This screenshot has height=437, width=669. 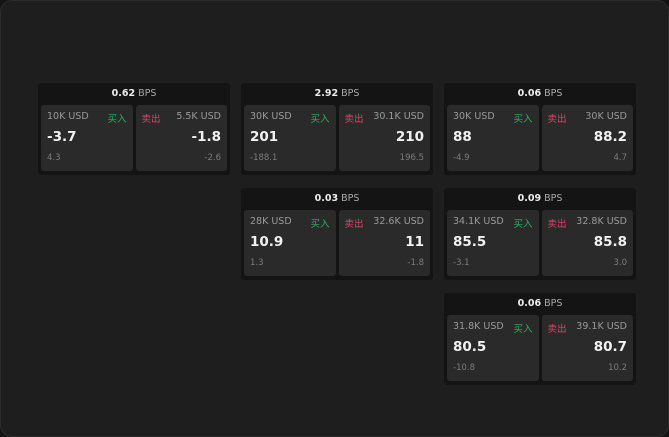 What do you see at coordinates (206, 137) in the screenshot?
I see `sell-price: -1.8` at bounding box center [206, 137].